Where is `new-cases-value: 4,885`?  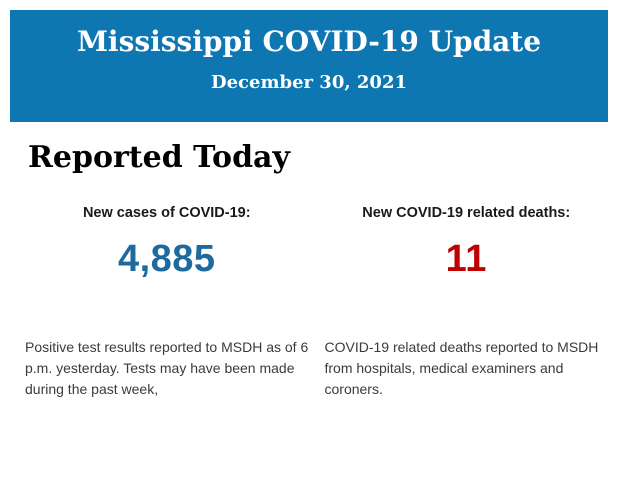
new-cases-value: 4,885 is located at coordinates (166, 259).